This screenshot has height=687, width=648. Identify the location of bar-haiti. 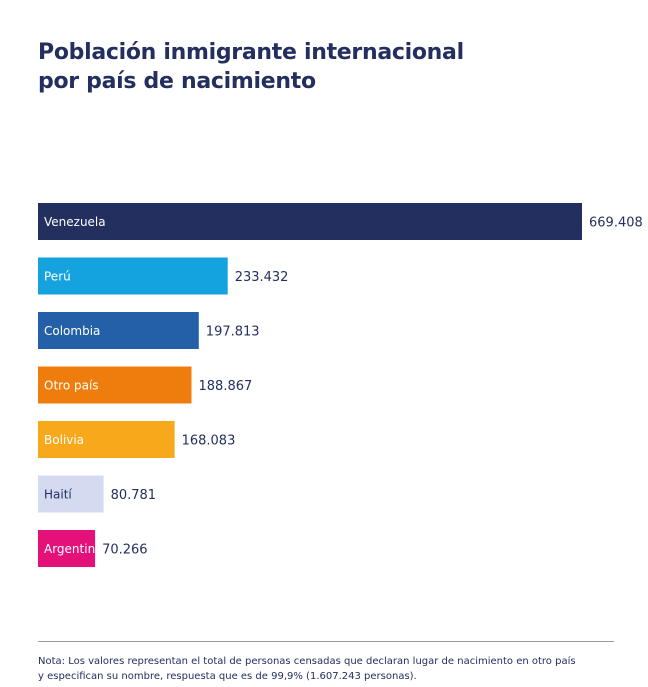
(71, 494).